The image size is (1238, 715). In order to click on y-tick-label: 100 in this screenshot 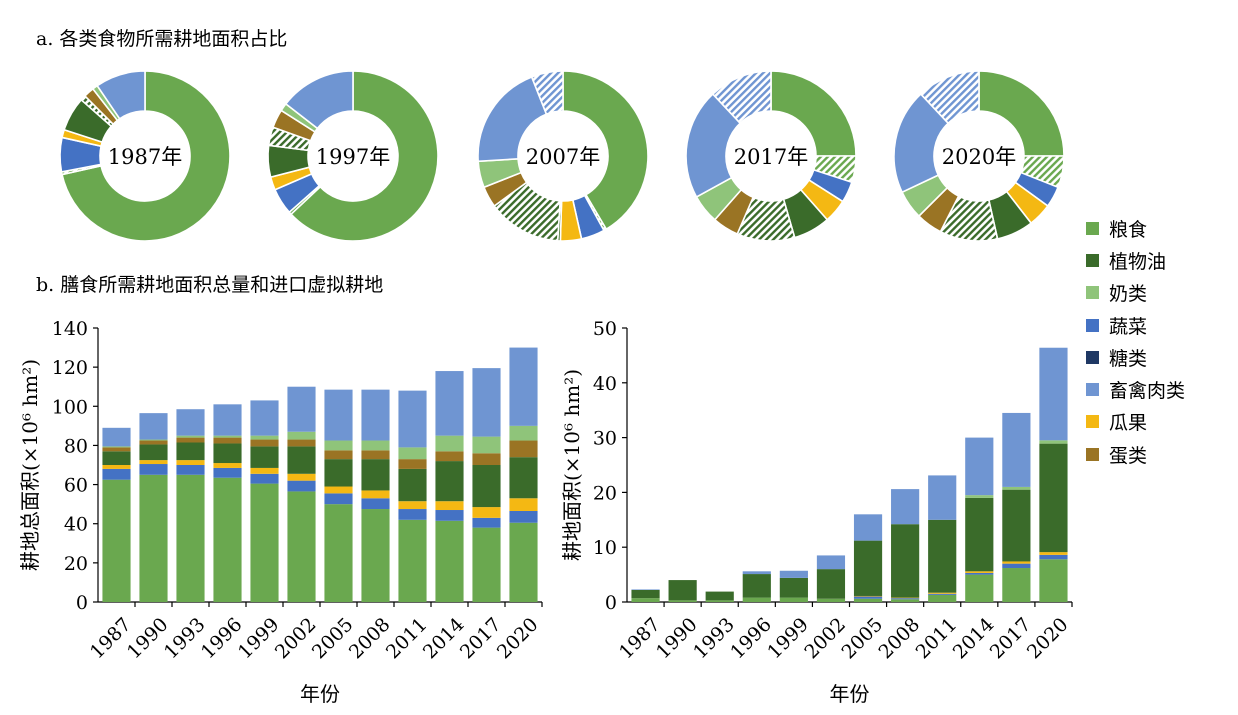, I will do `click(70, 407)`.